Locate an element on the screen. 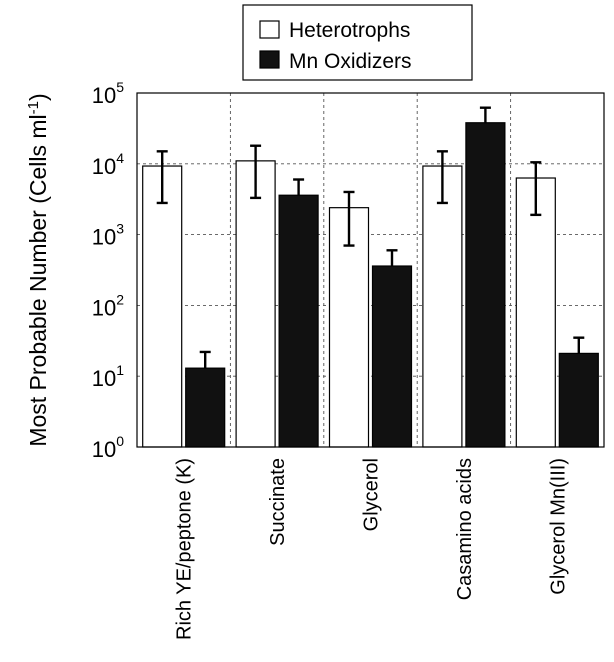  y-tick-exponent: 0 is located at coordinates (120, 441).